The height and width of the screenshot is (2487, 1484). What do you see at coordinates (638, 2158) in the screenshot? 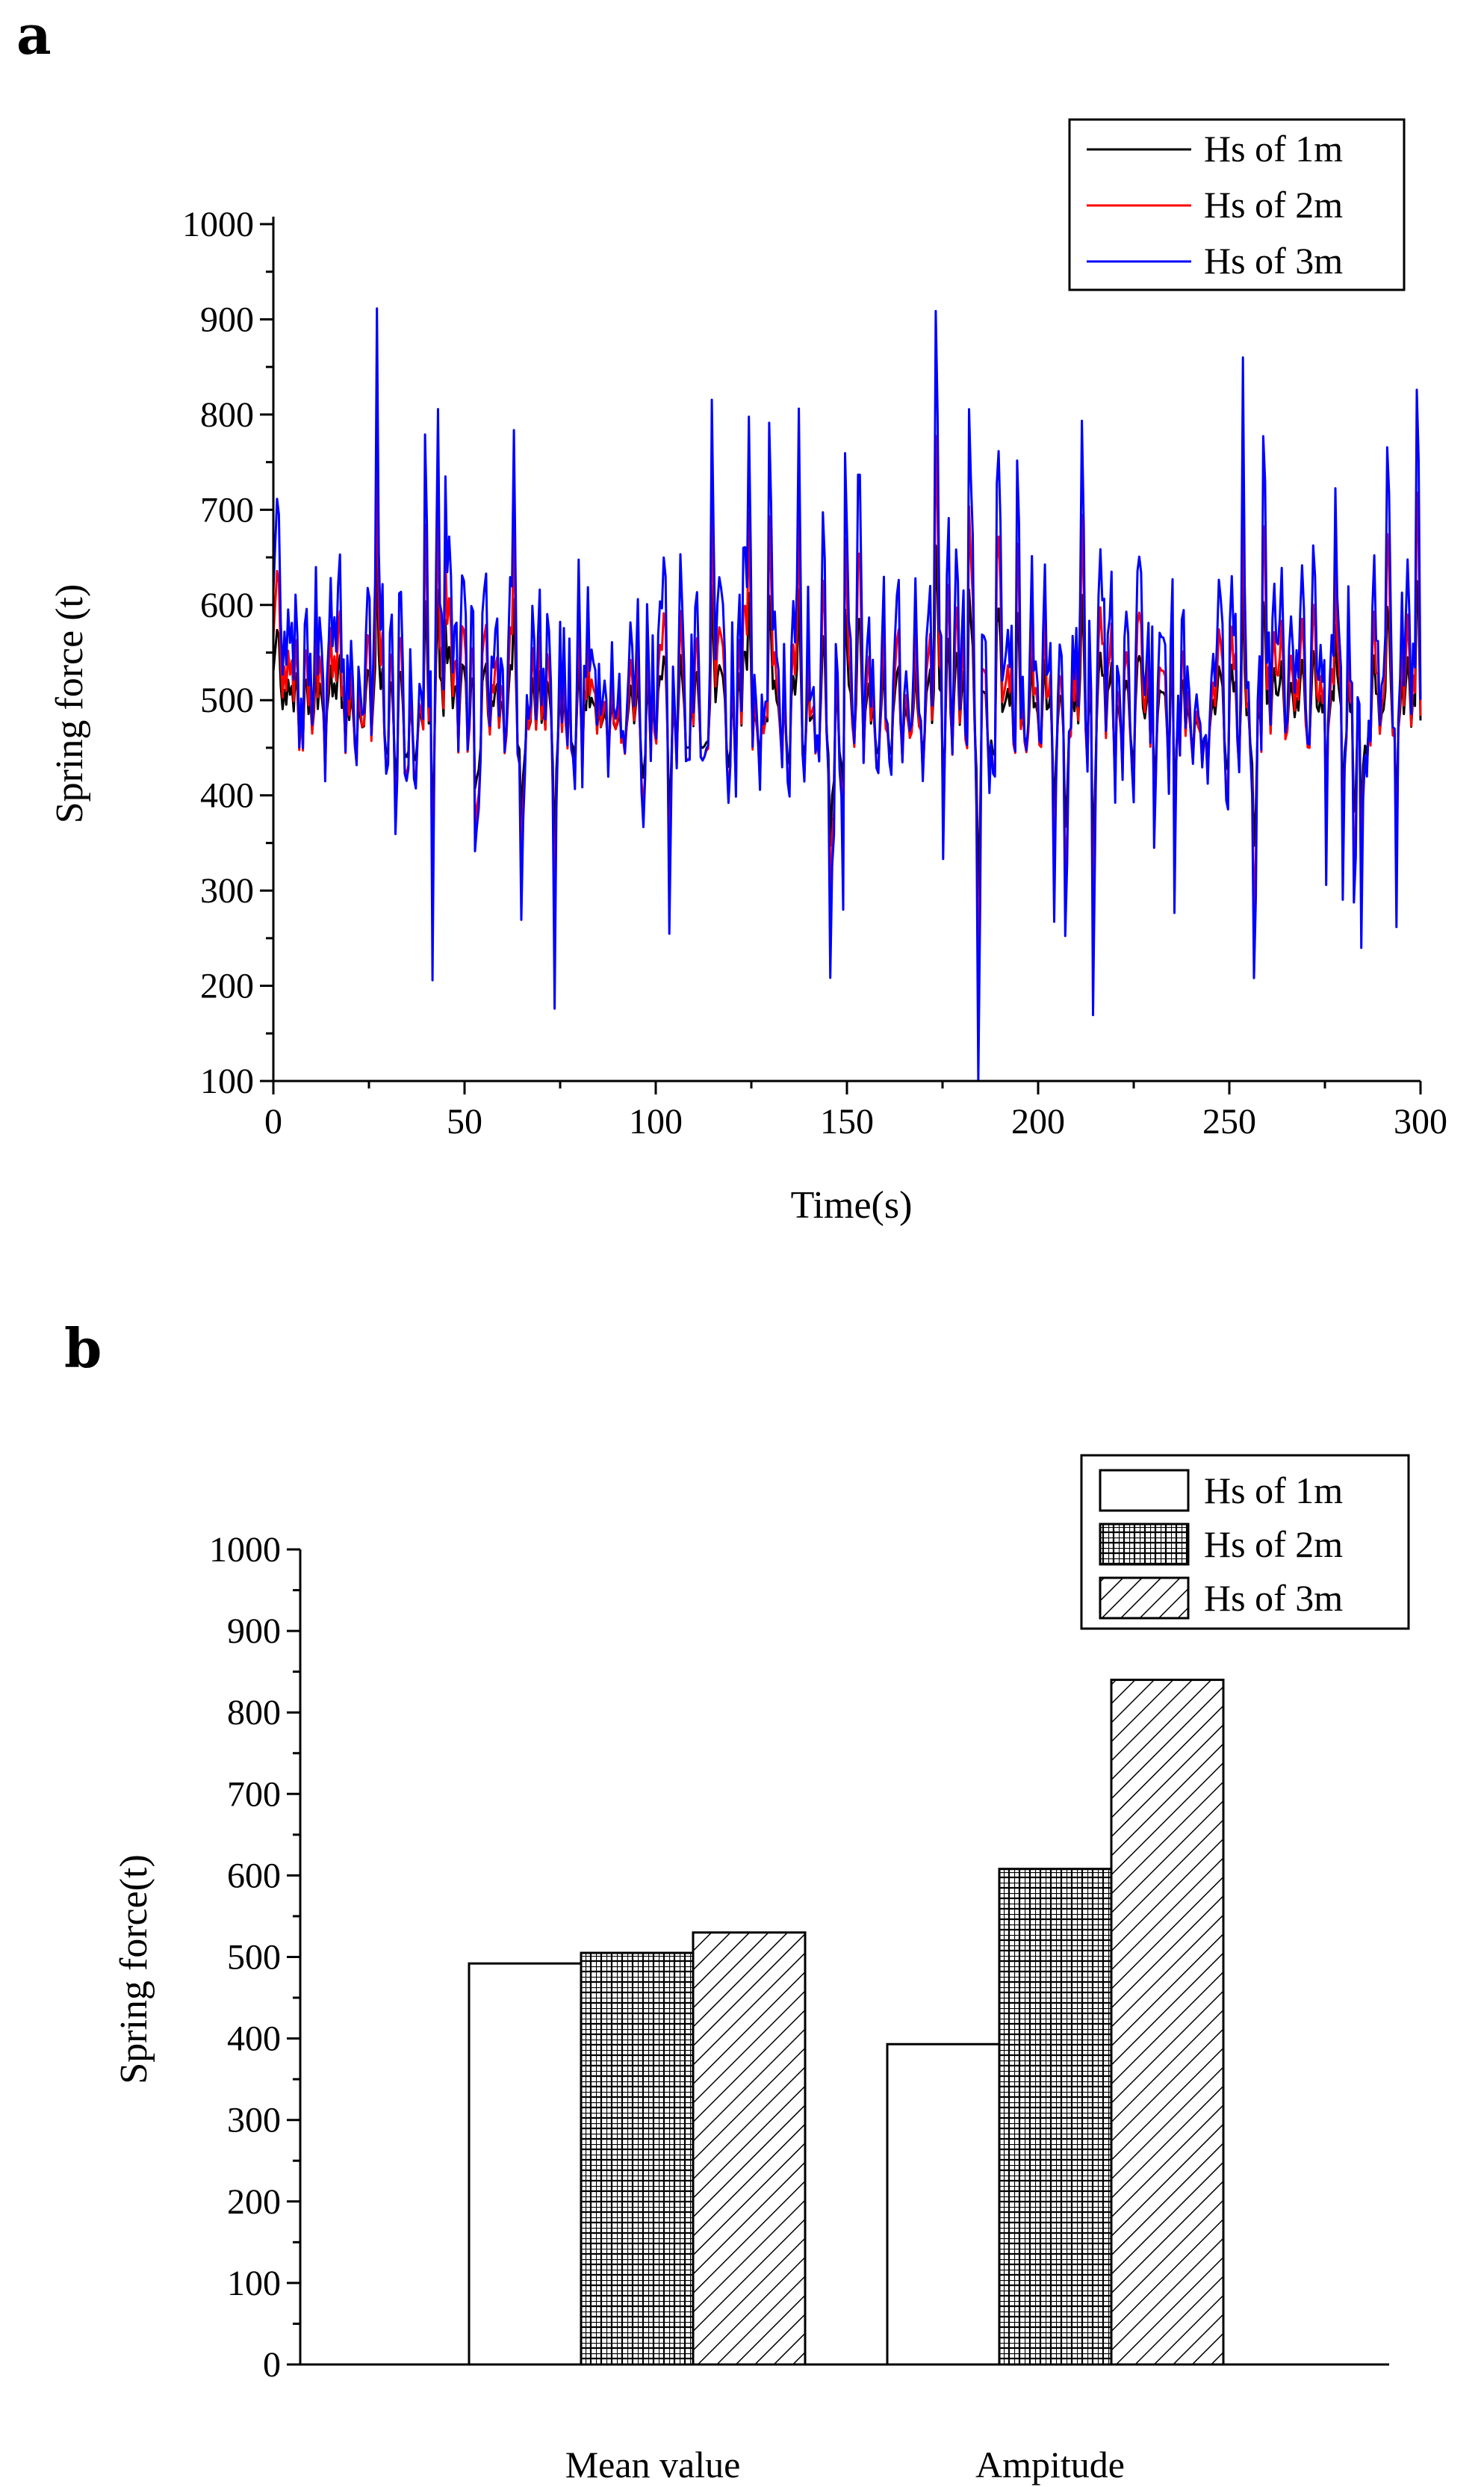
I see `bar-mean-hs2` at bounding box center [638, 2158].